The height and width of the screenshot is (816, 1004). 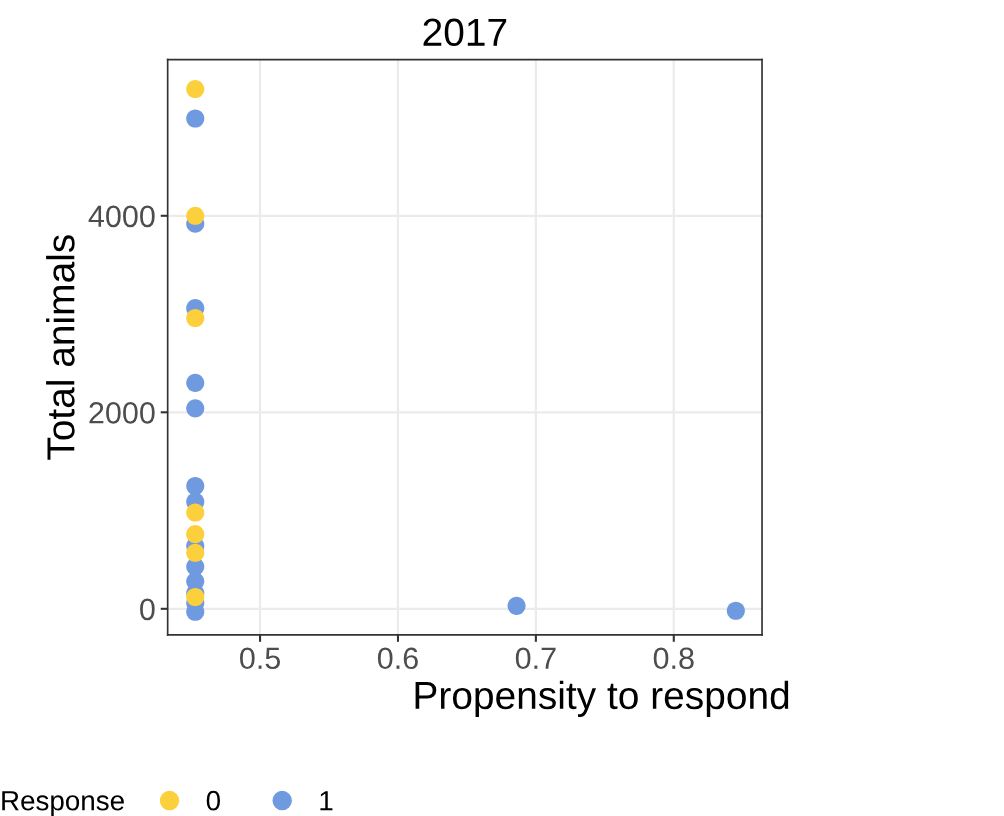 What do you see at coordinates (60, 347) in the screenshot?
I see `y-axis-title: Total animals` at bounding box center [60, 347].